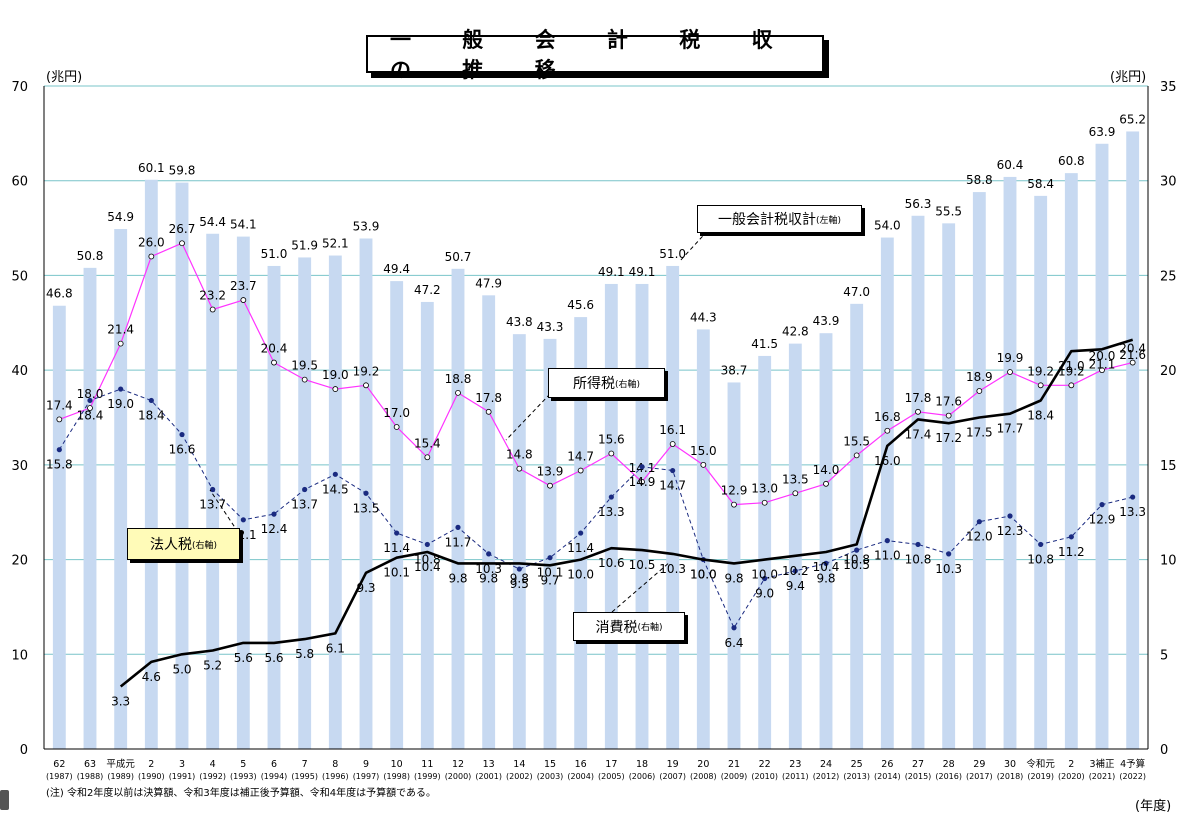 This screenshot has height=817, width=1200. Describe the element at coordinates (642, 272) in the screenshot. I see `bar-data-label: 49.1` at that location.